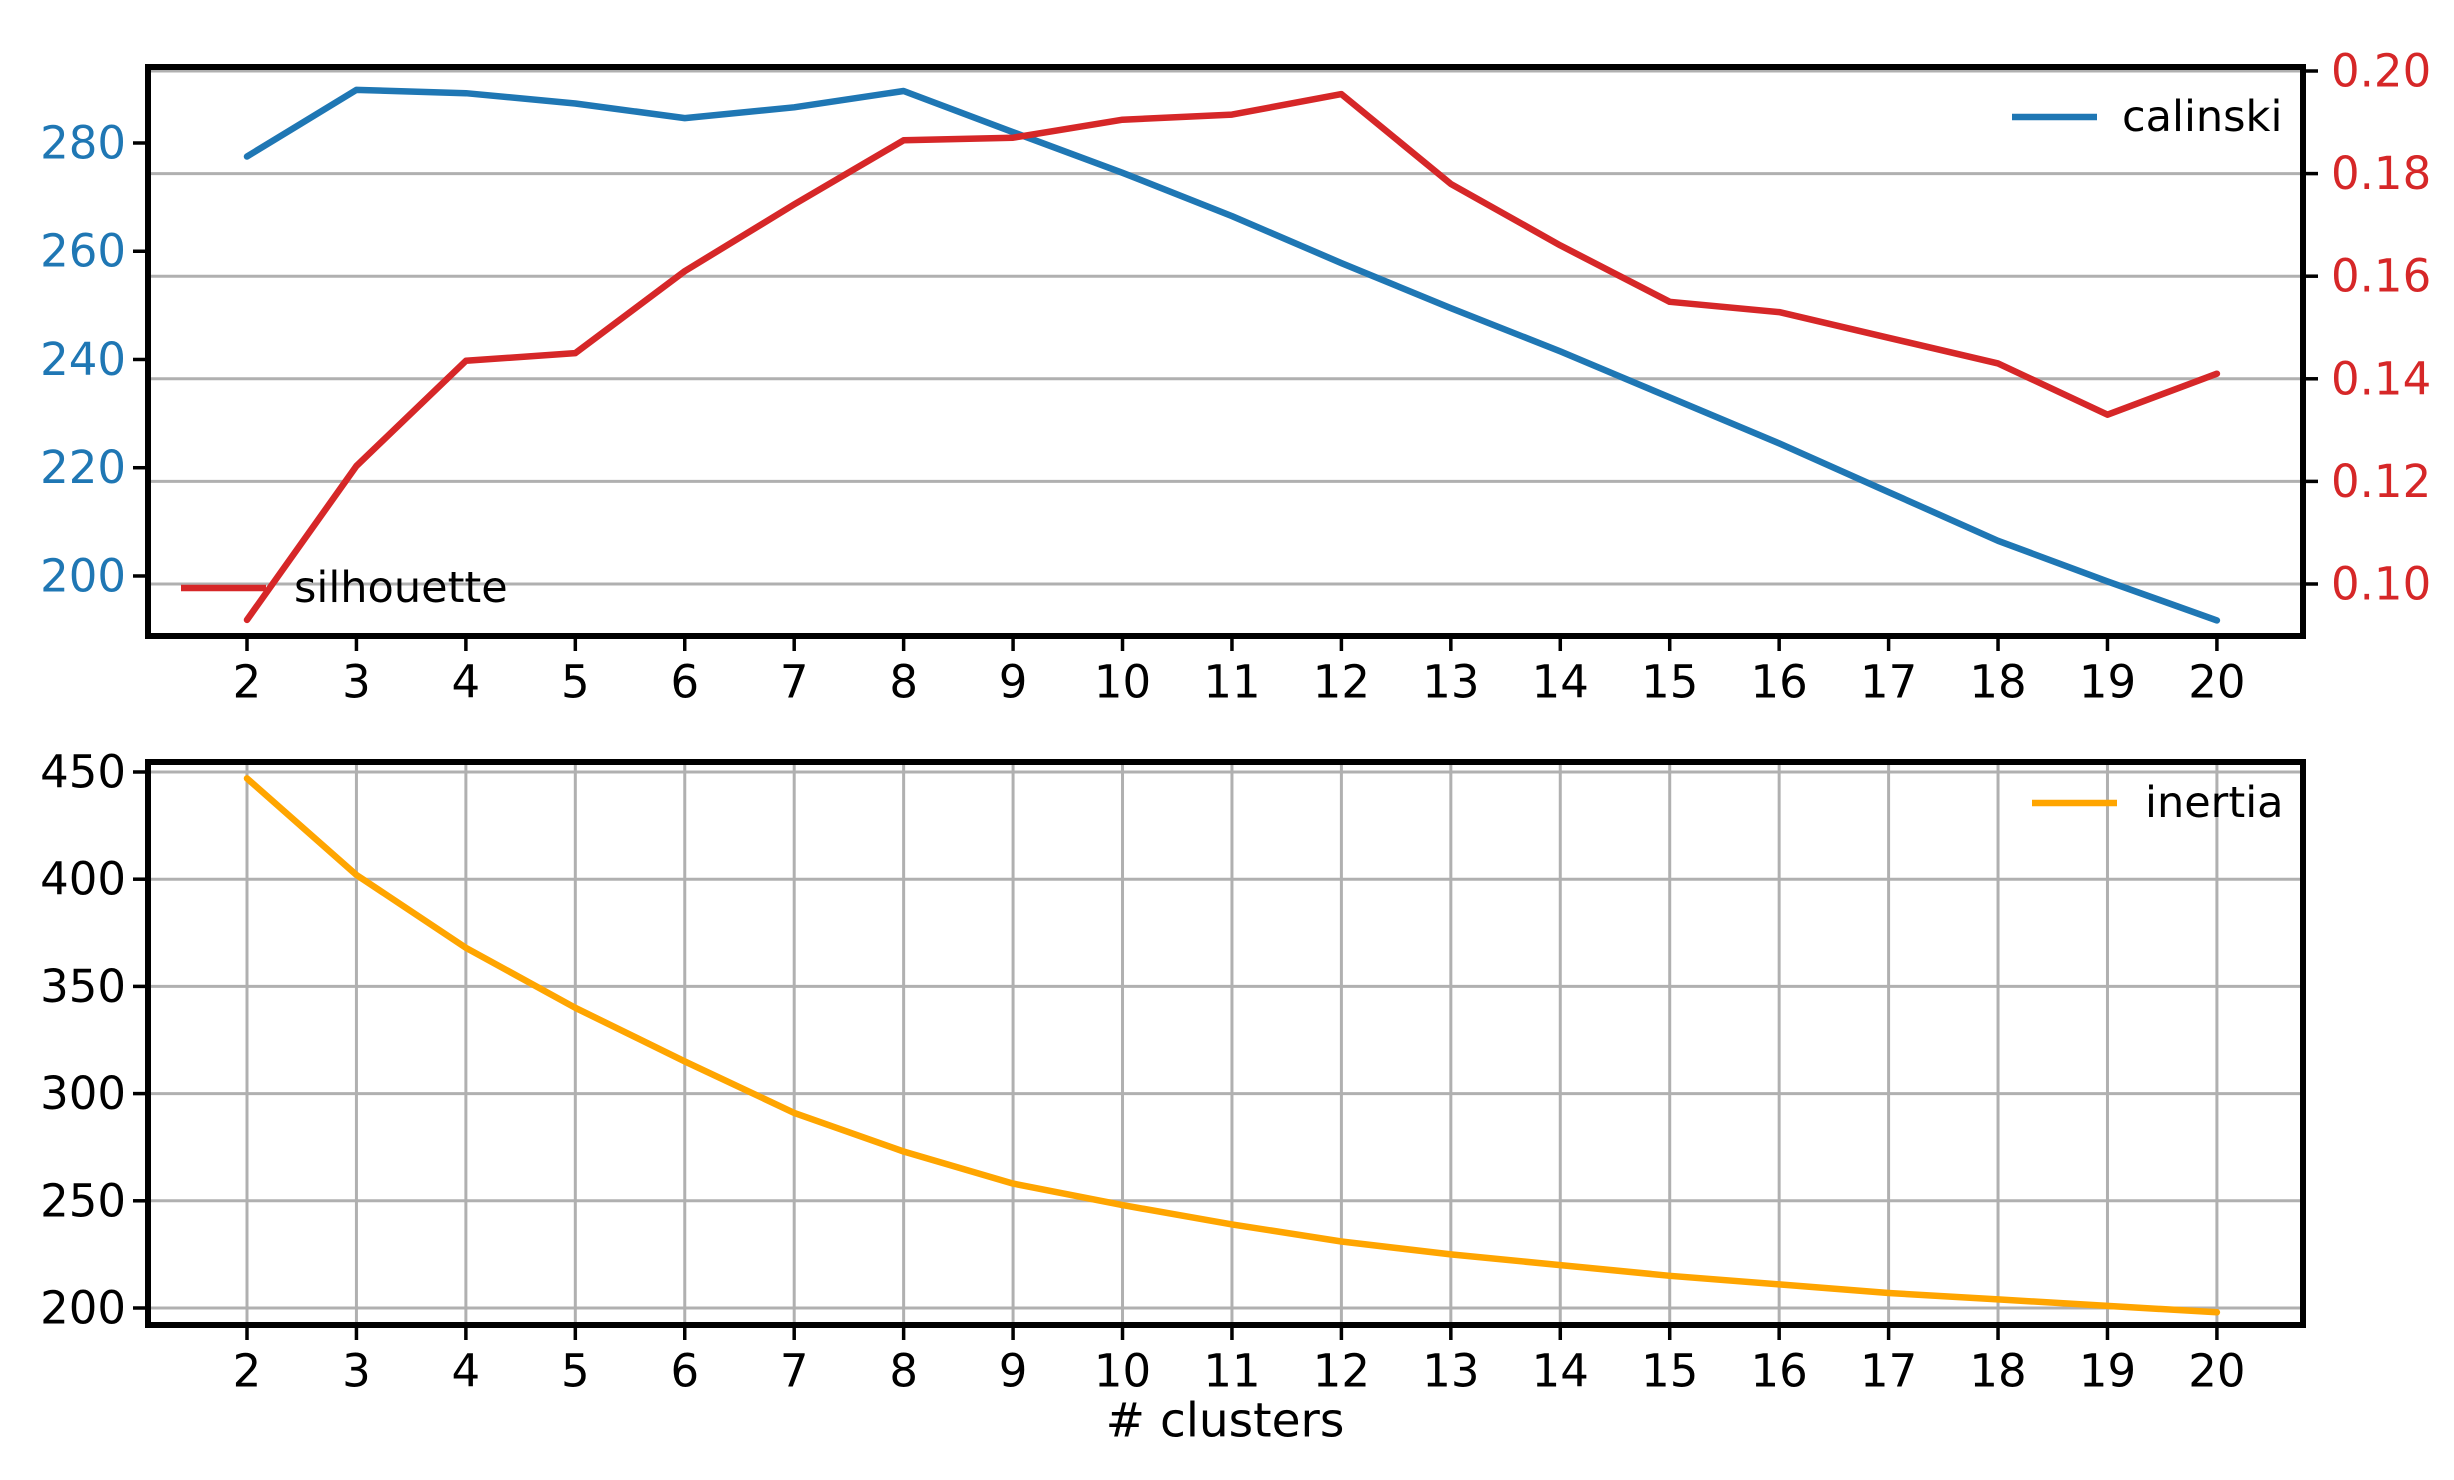 The image size is (2454, 1480). What do you see at coordinates (2381, 378) in the screenshot?
I see `y-tick-label-right: 0.14` at bounding box center [2381, 378].